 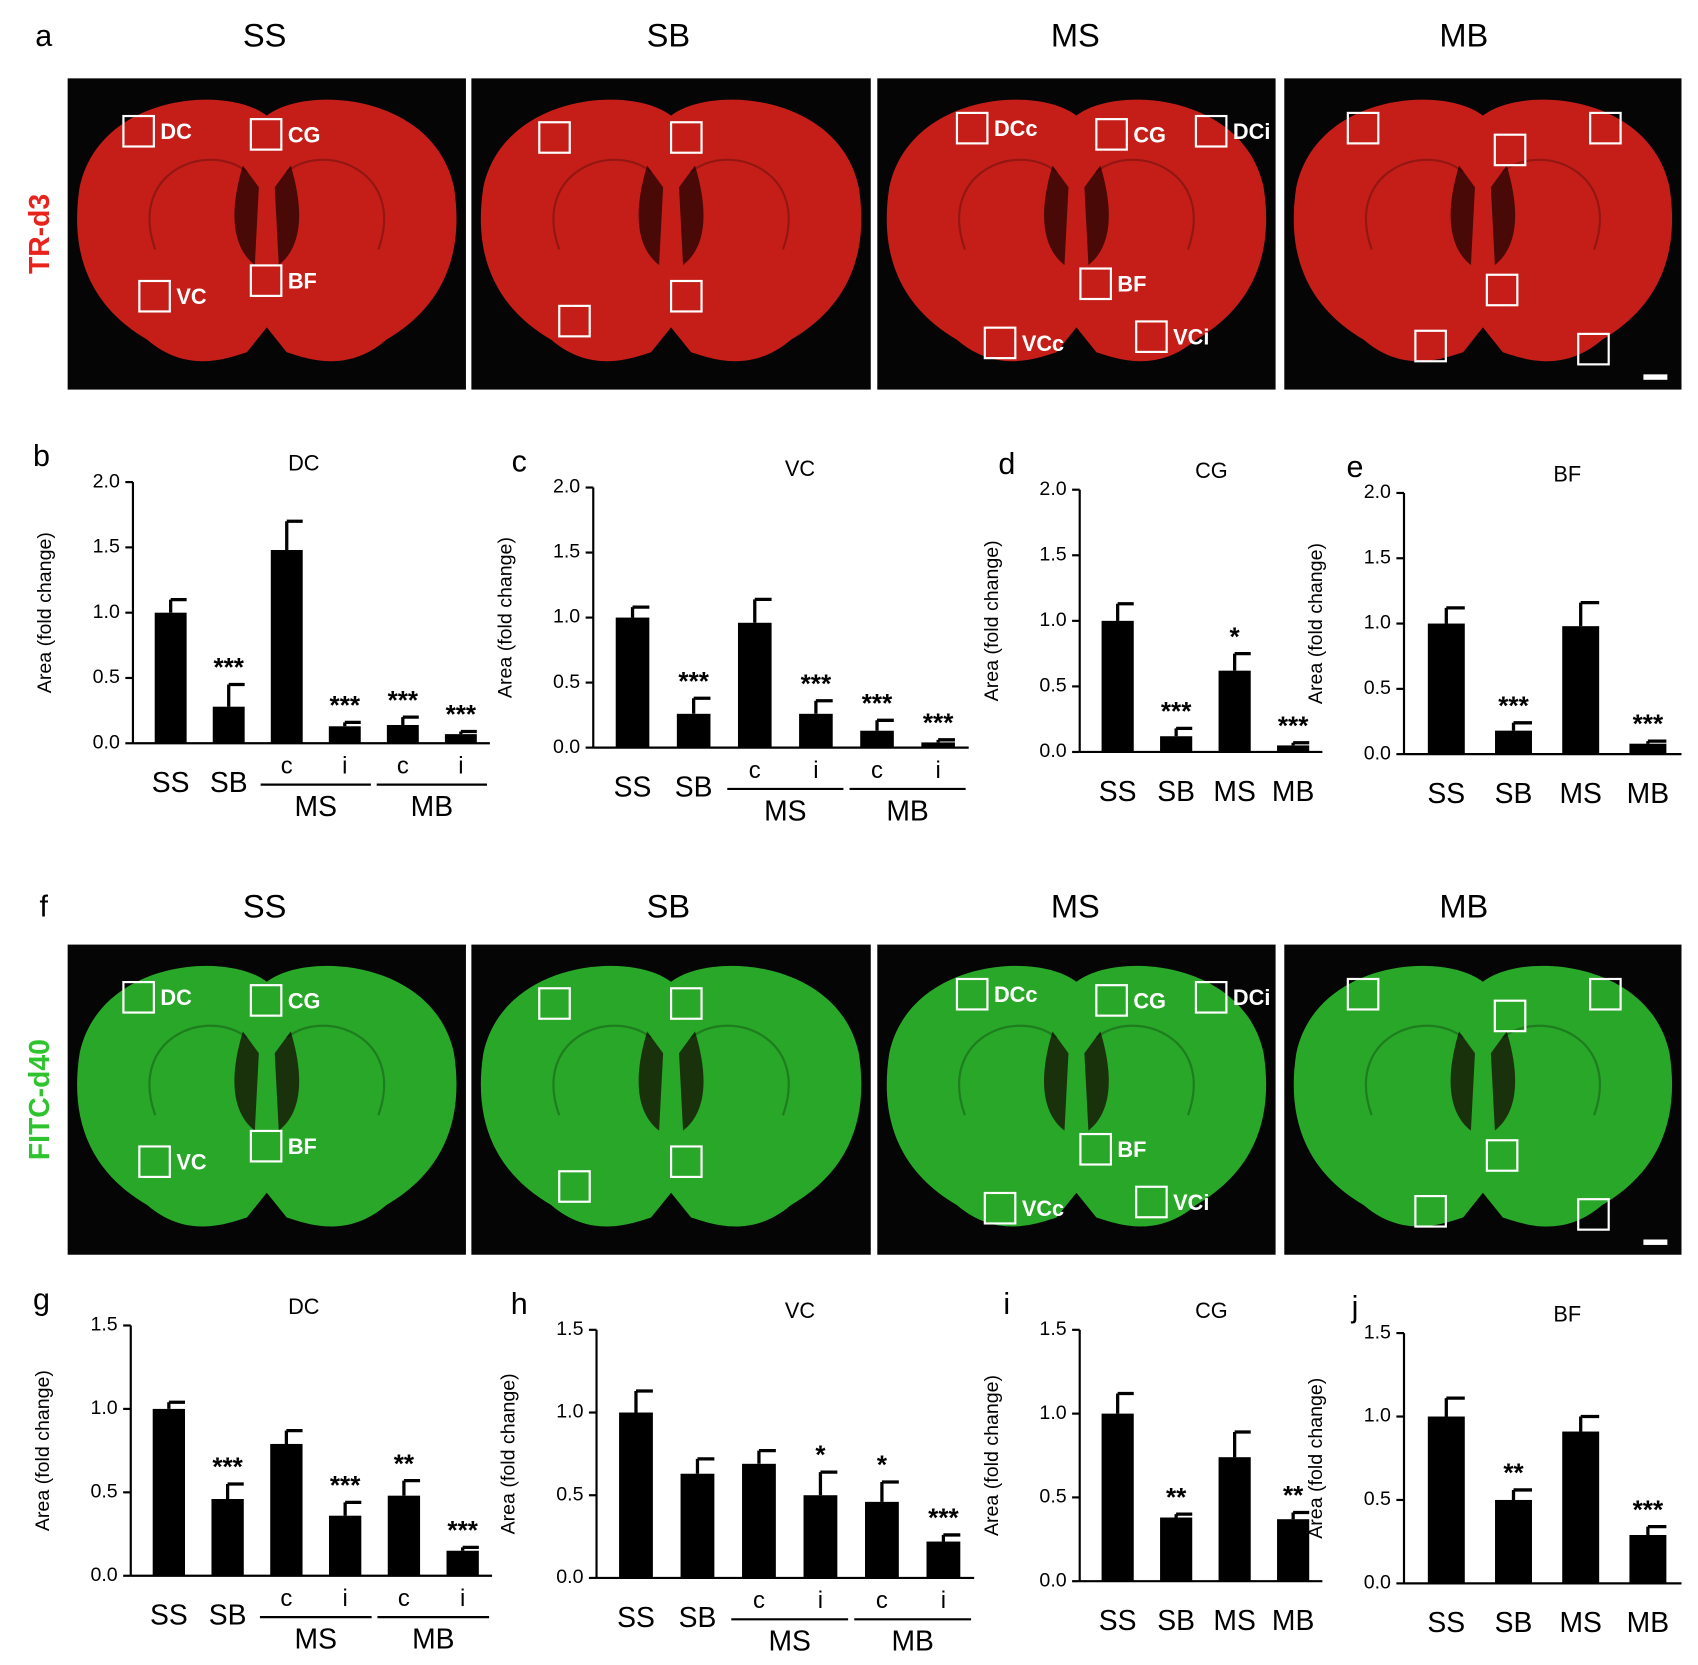 I want to click on panel-letter: e, so click(x=1355, y=467).